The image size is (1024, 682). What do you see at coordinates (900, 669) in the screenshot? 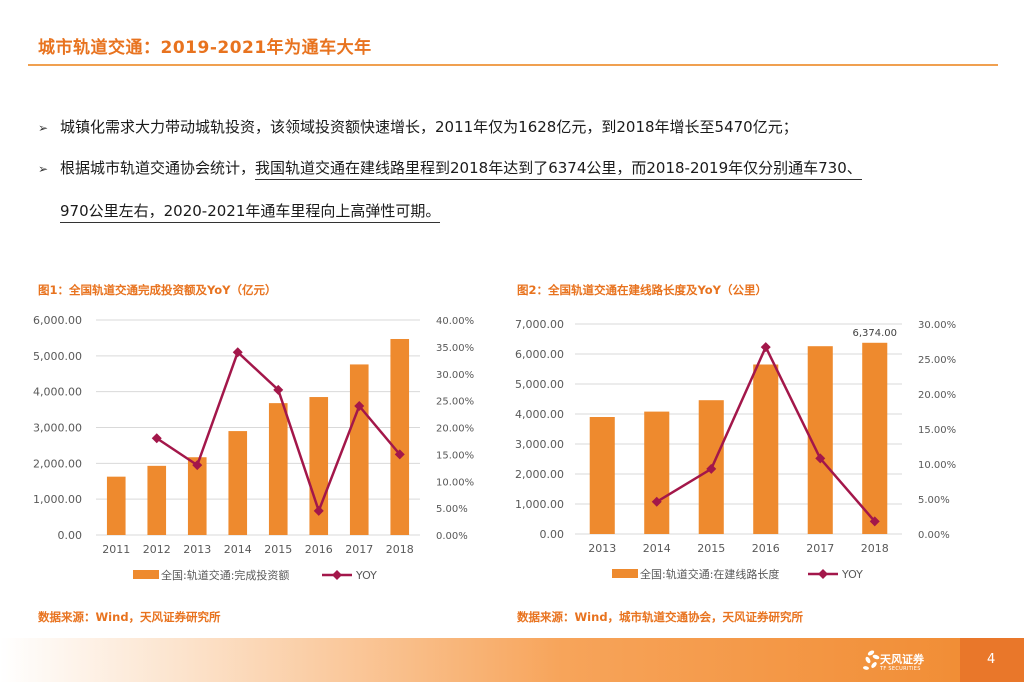
I see `footer-brand-sub: TF SECURITIES` at bounding box center [900, 669].